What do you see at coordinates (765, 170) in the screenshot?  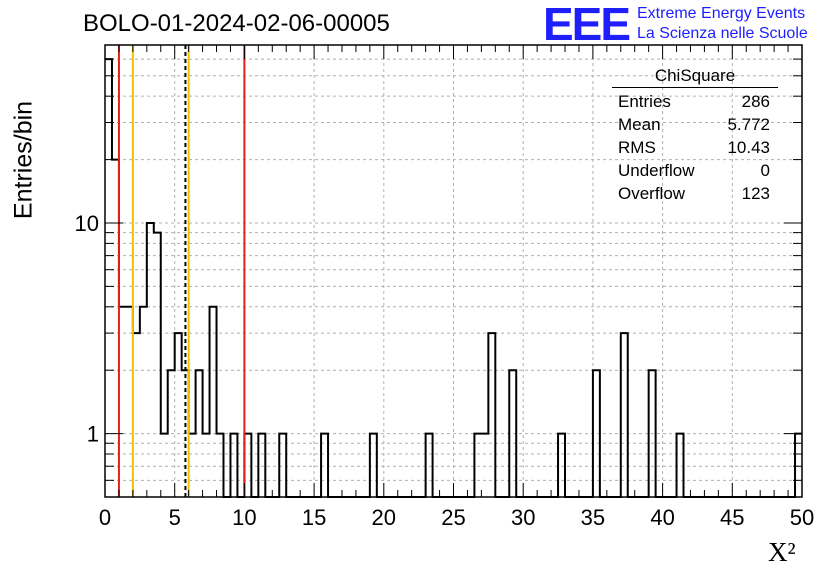 I see `stats-value: 0` at bounding box center [765, 170].